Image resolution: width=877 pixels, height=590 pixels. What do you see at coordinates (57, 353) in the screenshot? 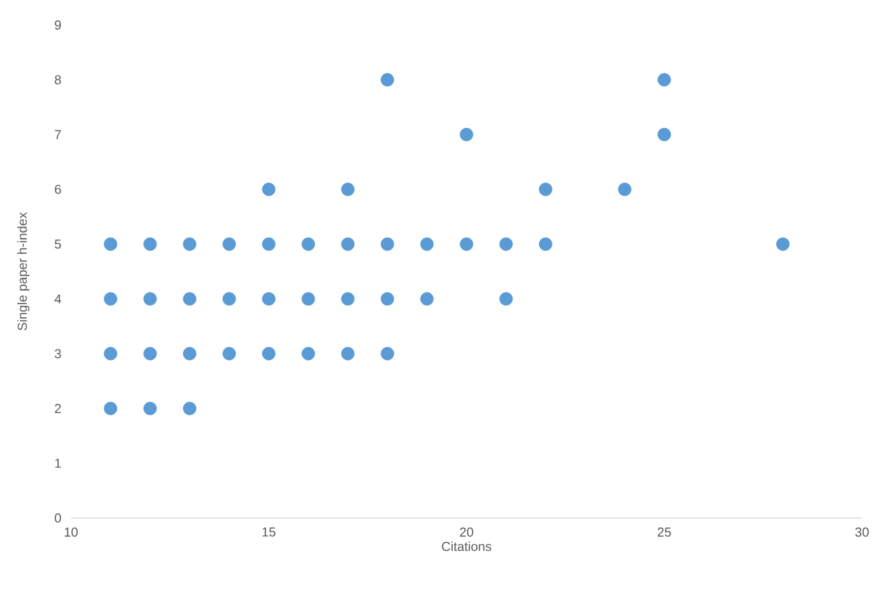
I see `y-tick-label: 3` at bounding box center [57, 353].